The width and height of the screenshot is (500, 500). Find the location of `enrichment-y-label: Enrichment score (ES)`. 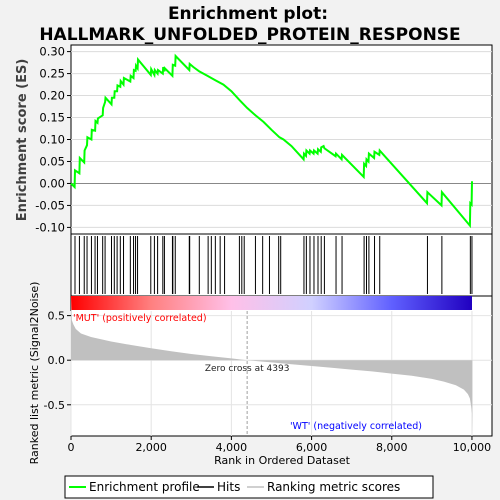

enrichment-y-label: Enrichment score (ES) is located at coordinates (22, 140).